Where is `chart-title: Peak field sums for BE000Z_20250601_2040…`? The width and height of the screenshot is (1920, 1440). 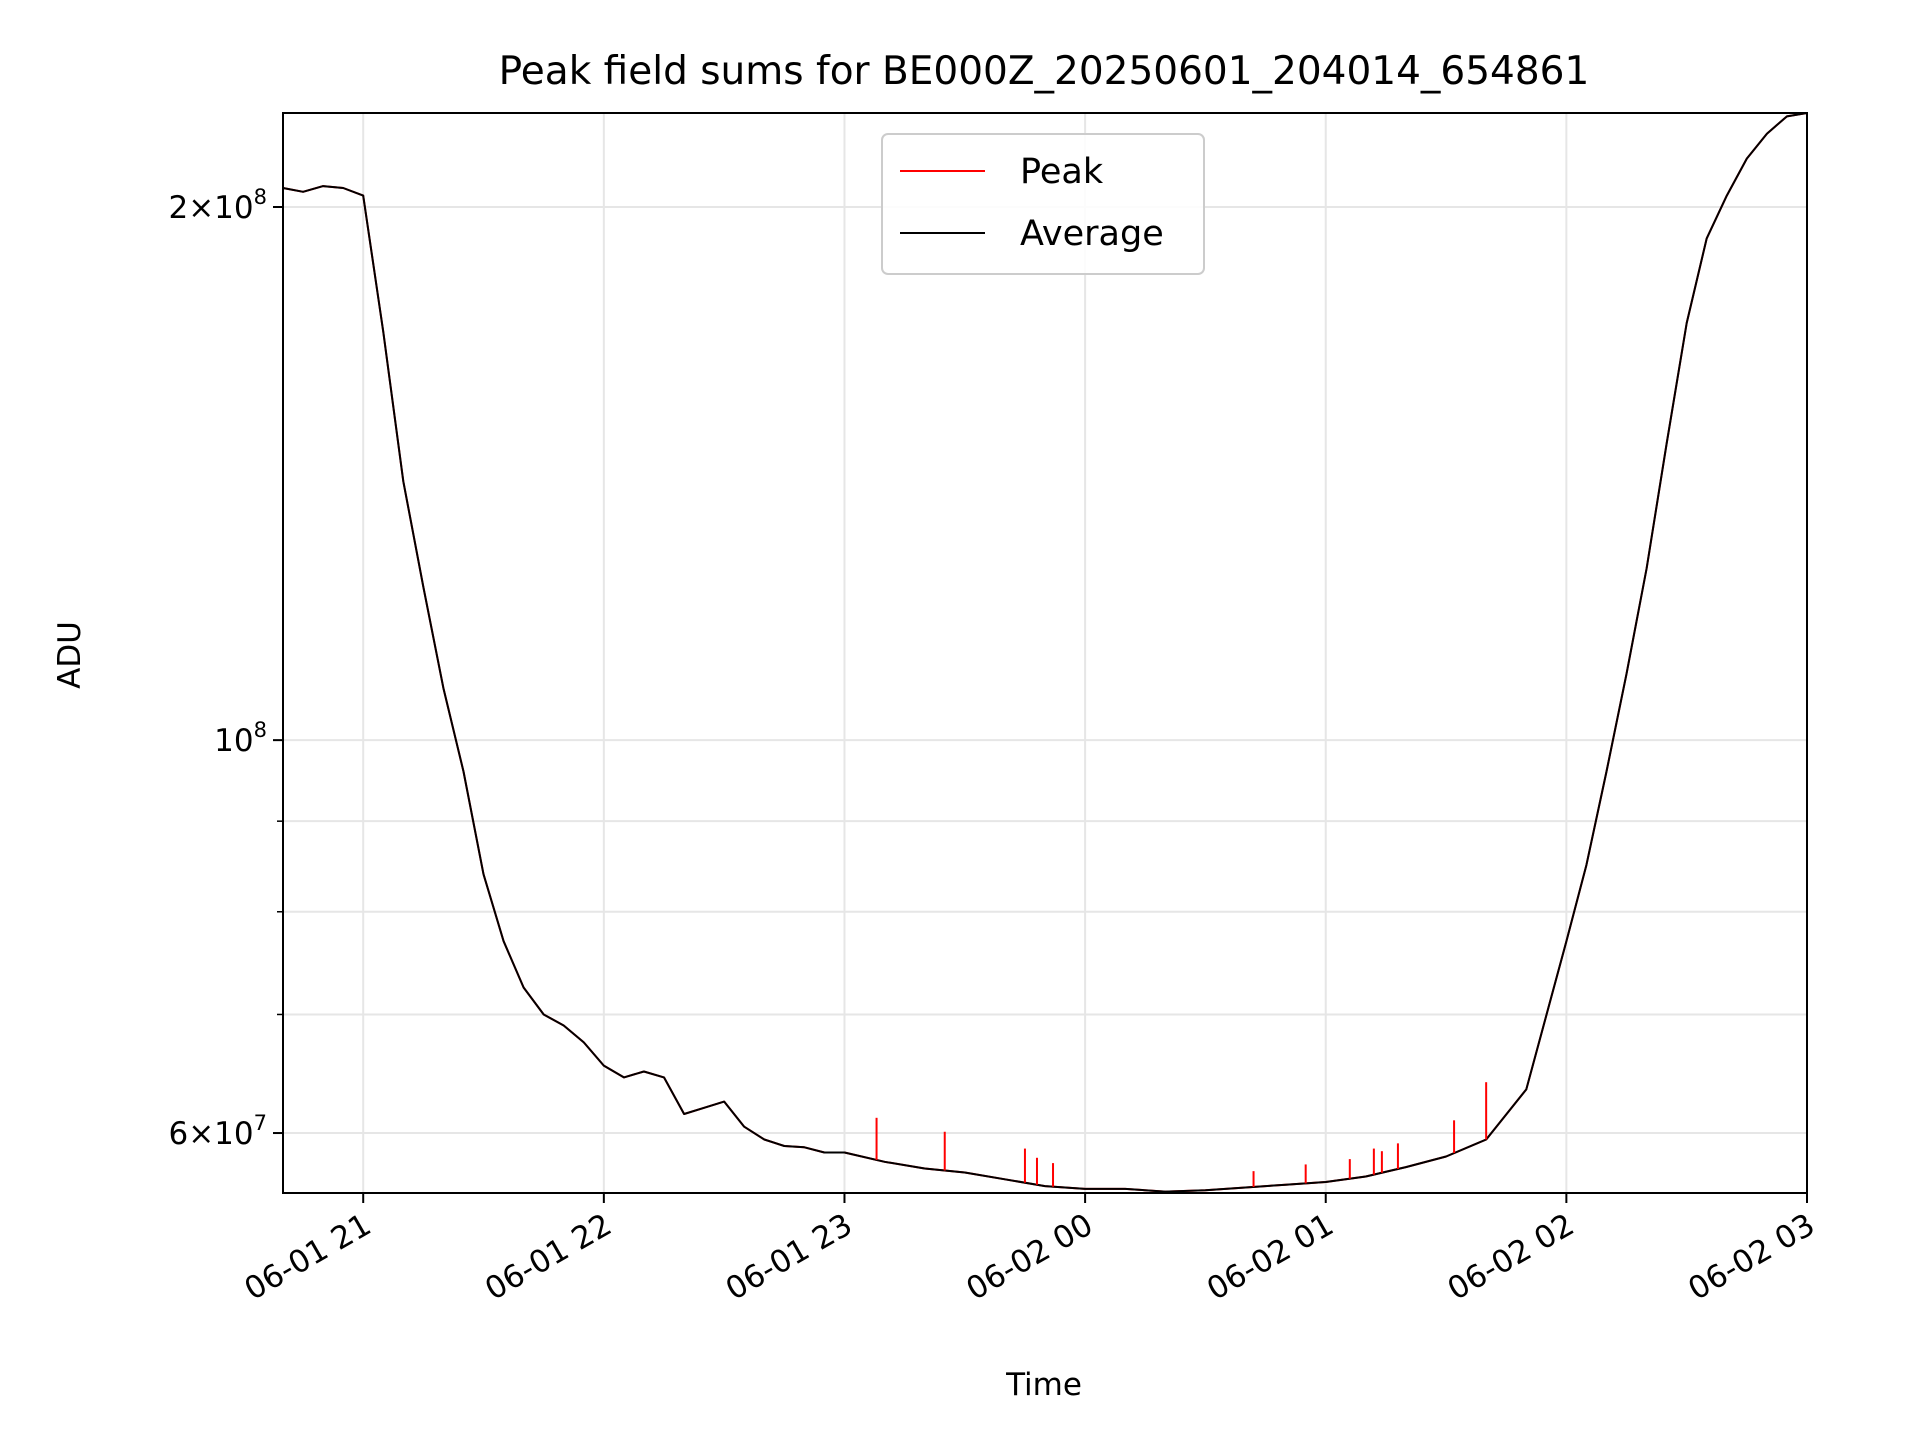
chart-title: Peak field sums for BE000Z_20250601_2040… is located at coordinates (1044, 71).